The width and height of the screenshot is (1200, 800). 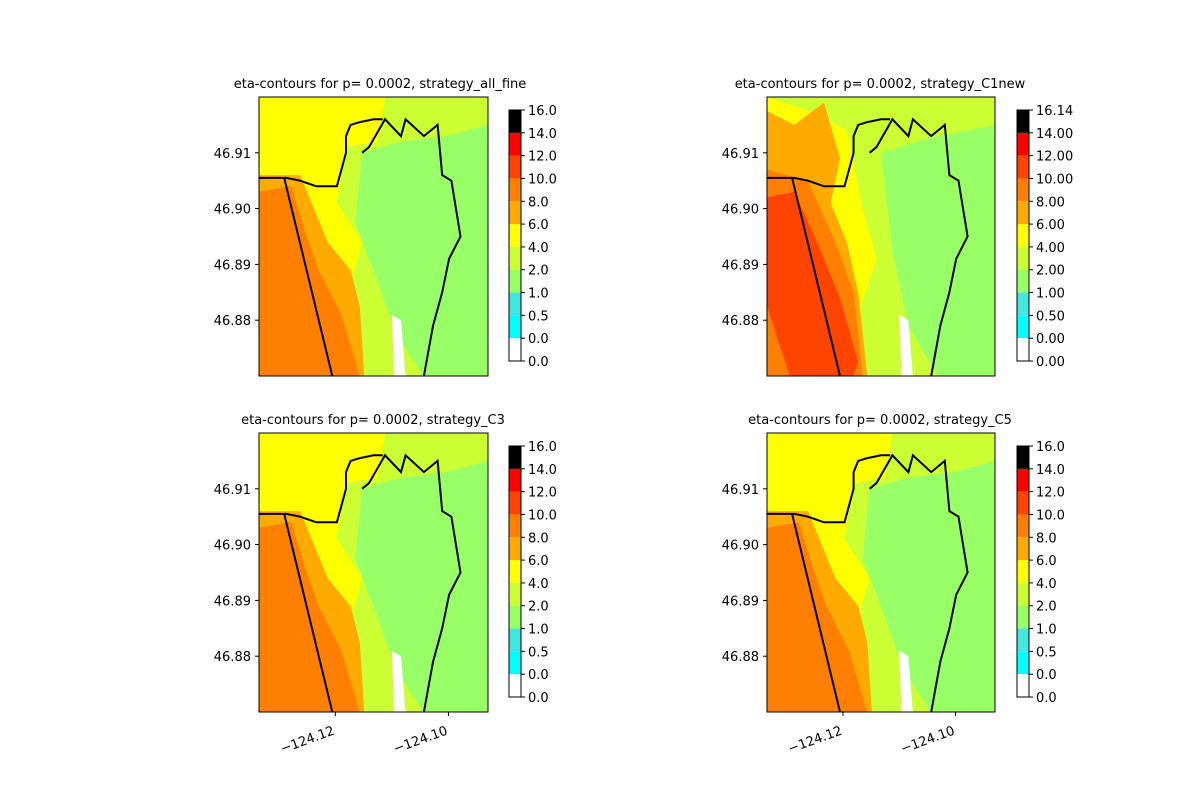 What do you see at coordinates (1050, 447) in the screenshot?
I see `colorbar-label: 16.0` at bounding box center [1050, 447].